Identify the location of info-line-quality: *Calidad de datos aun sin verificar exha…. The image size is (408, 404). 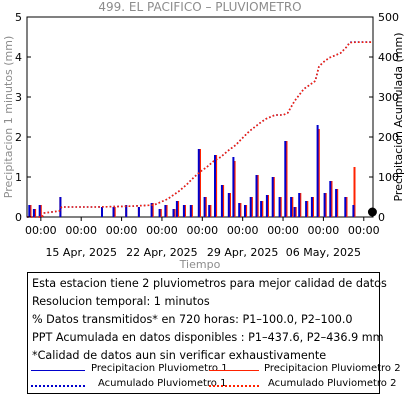
(179, 355).